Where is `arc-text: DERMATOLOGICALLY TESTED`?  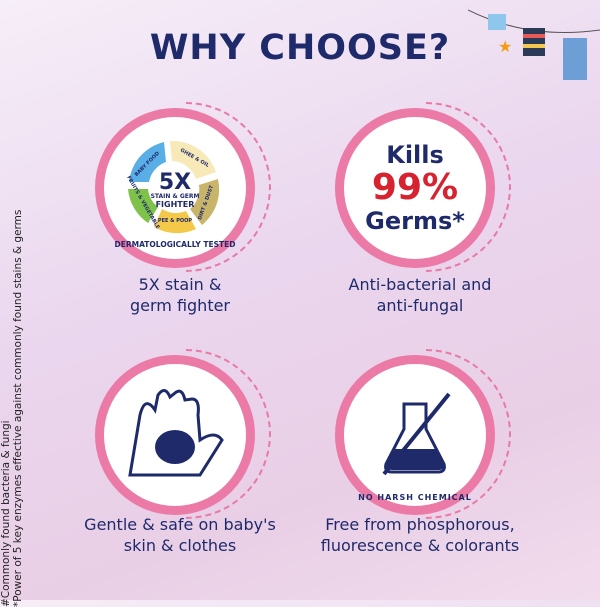 arc-text: DERMATOLOGICALLY TESTED is located at coordinates (175, 244).